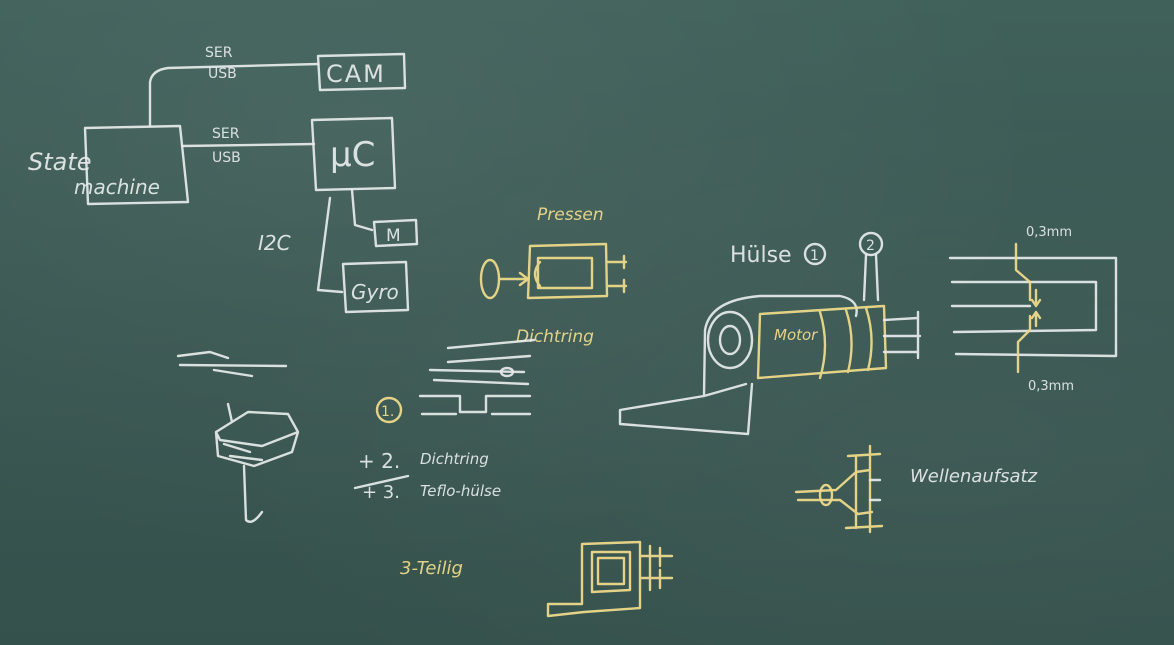 The width and height of the screenshot is (1174, 645). I want to click on motor-label: Motor, so click(796, 335).